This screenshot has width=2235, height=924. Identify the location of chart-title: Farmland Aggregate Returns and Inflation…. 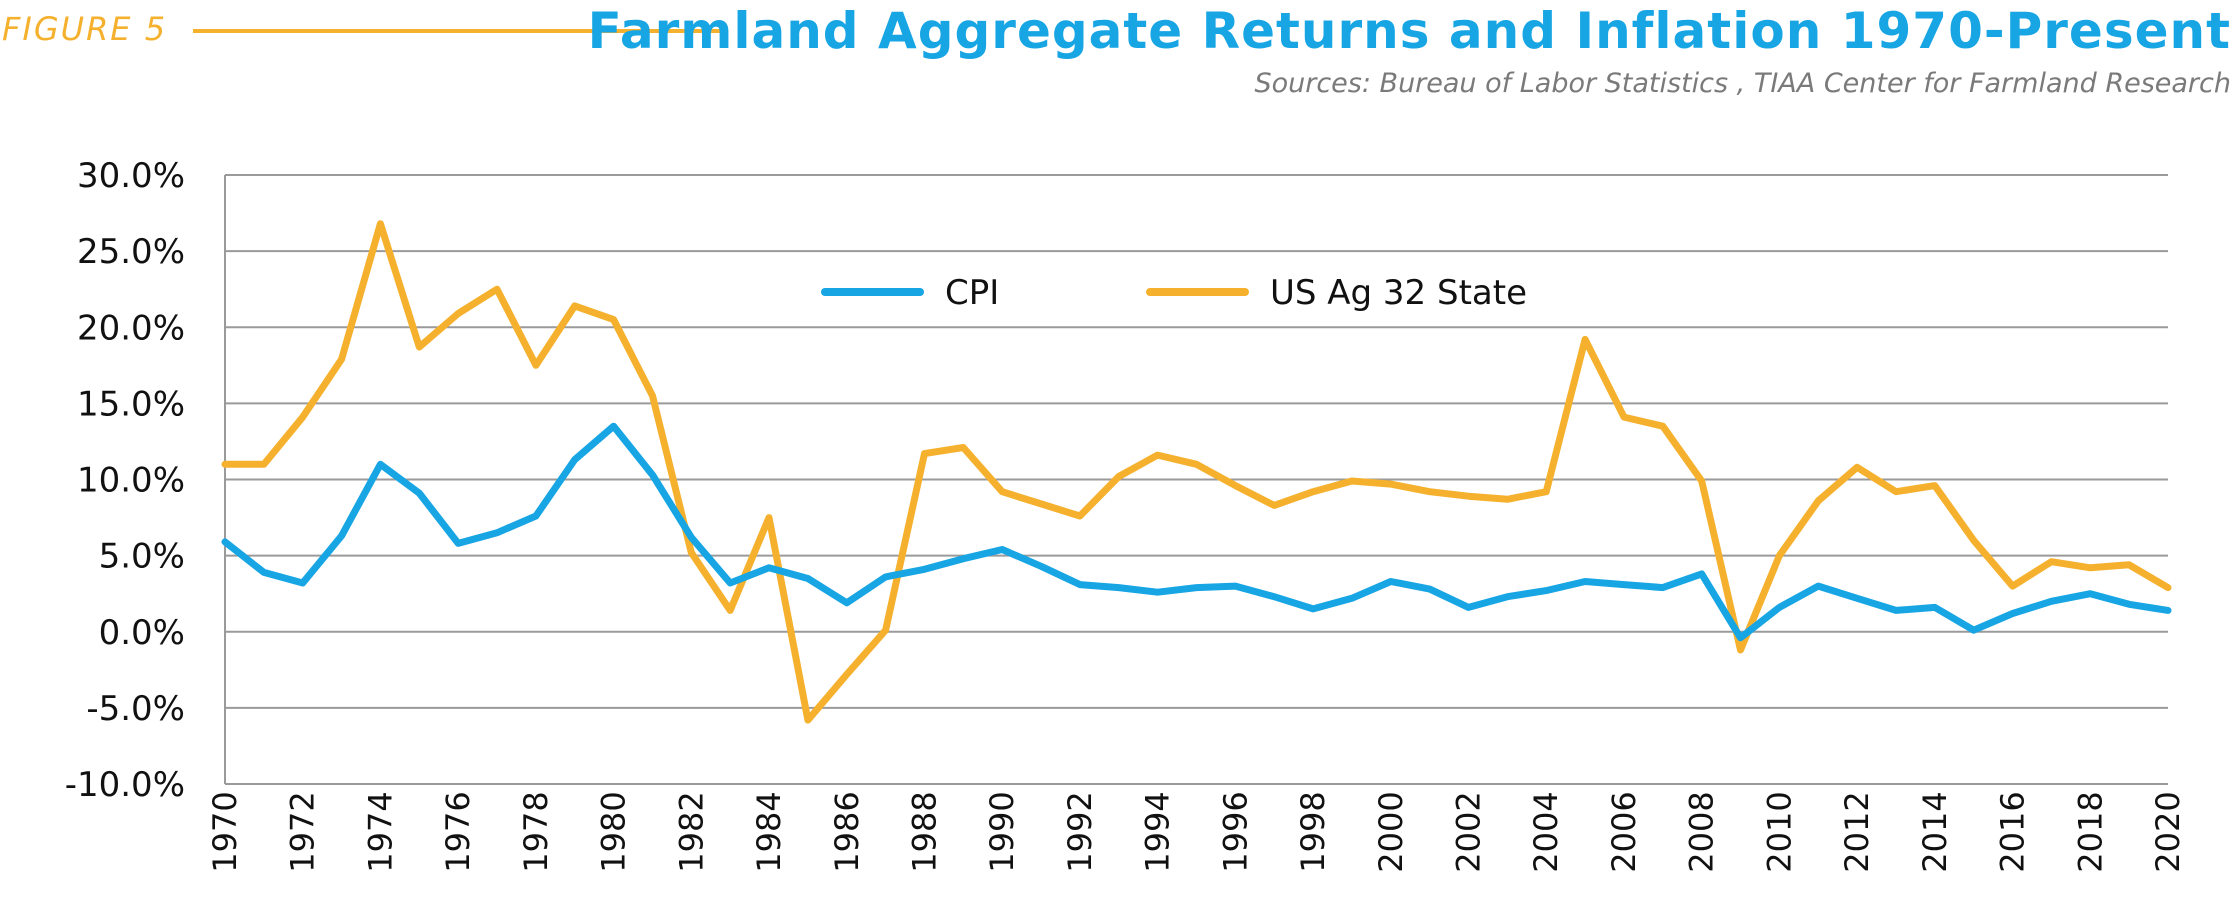
(1409, 31).